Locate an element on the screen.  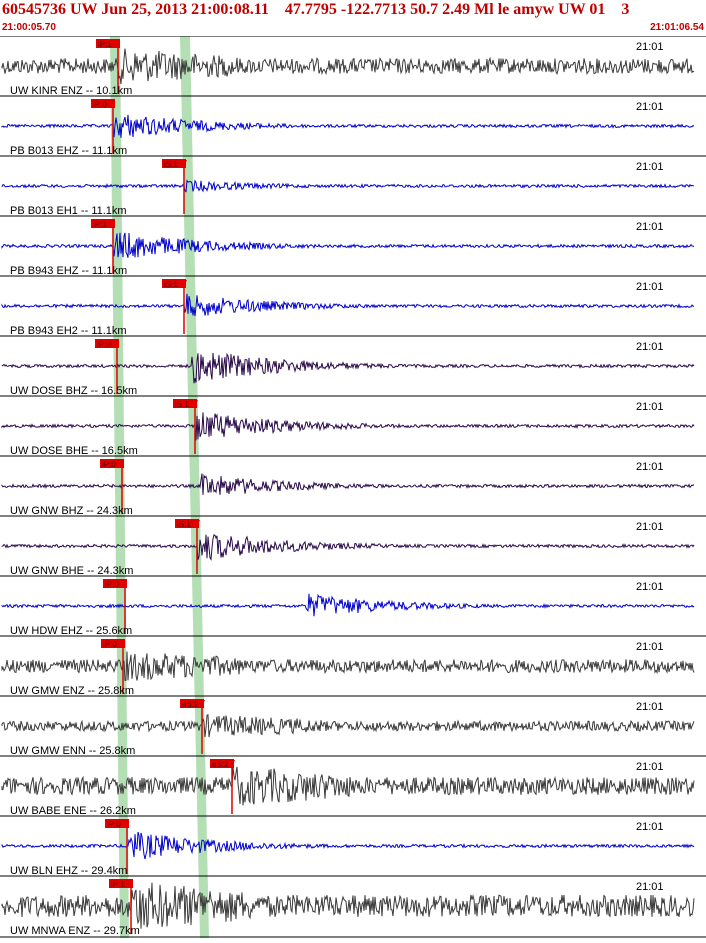
station-label: UW HDW EHZ -- 25.6km is located at coordinates (71, 631).